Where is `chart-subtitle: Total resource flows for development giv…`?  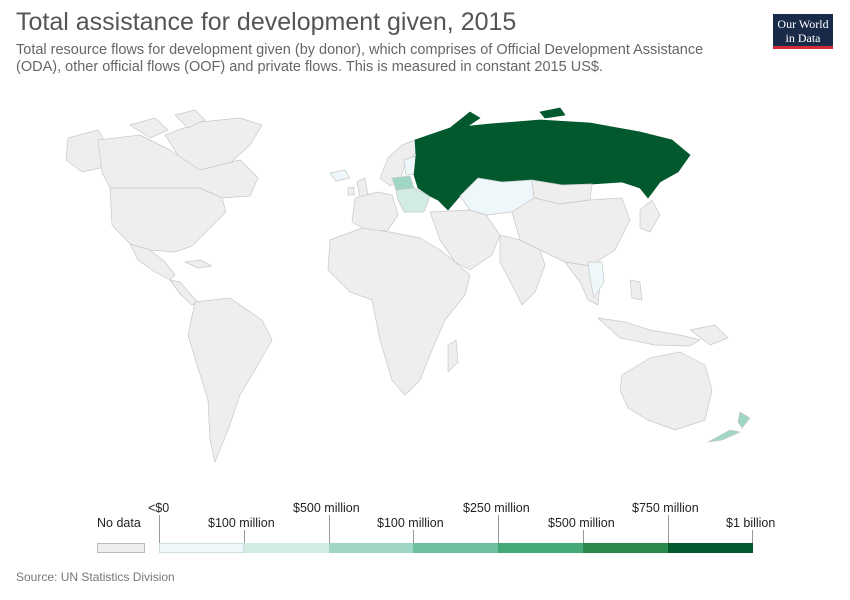 chart-subtitle: Total resource flows for development giv… is located at coordinates (360, 58).